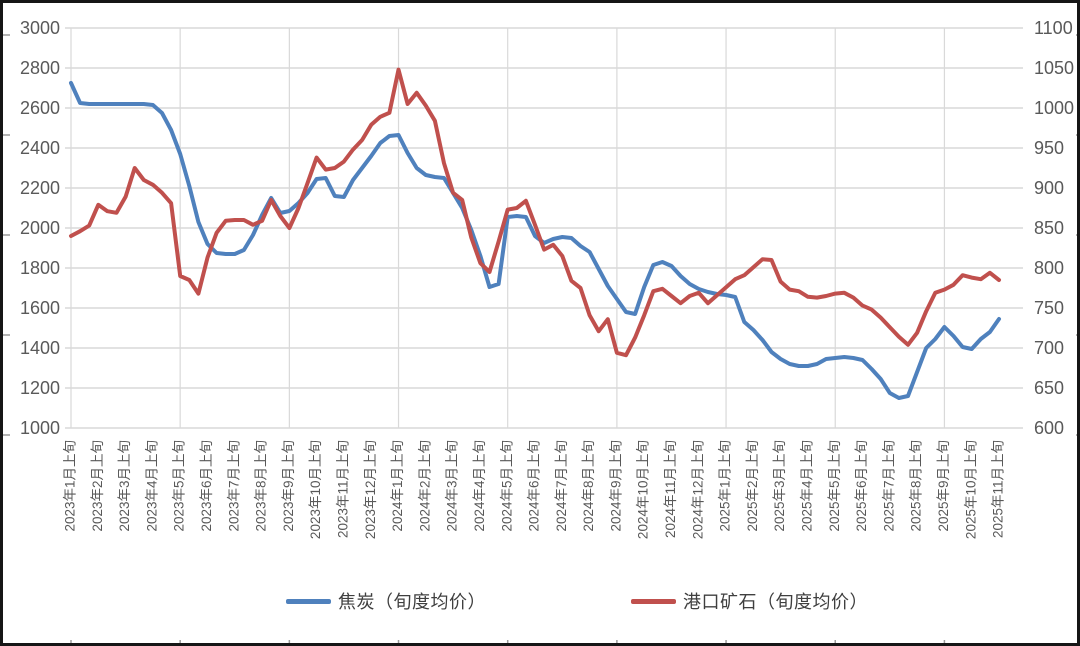  I want to click on svg-text: 950, so click(1049, 148).